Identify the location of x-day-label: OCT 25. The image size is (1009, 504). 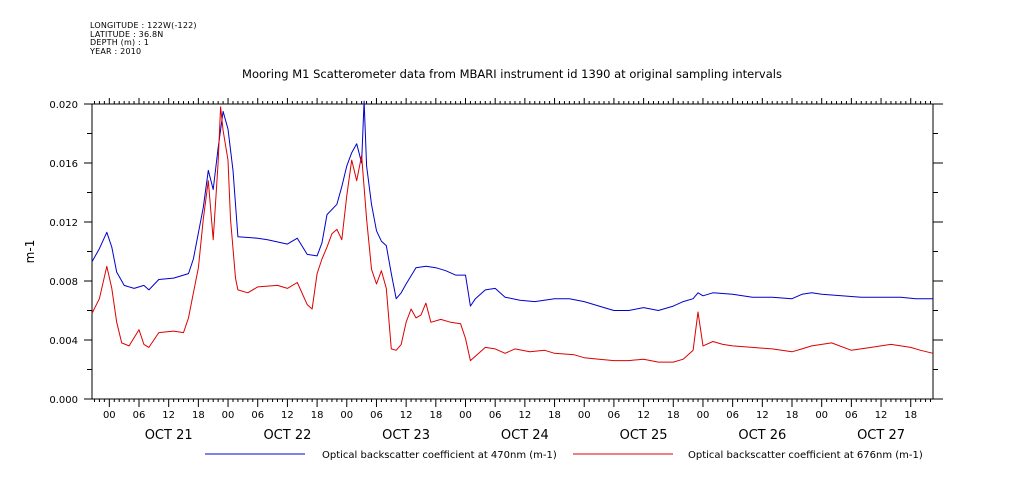
(644, 435).